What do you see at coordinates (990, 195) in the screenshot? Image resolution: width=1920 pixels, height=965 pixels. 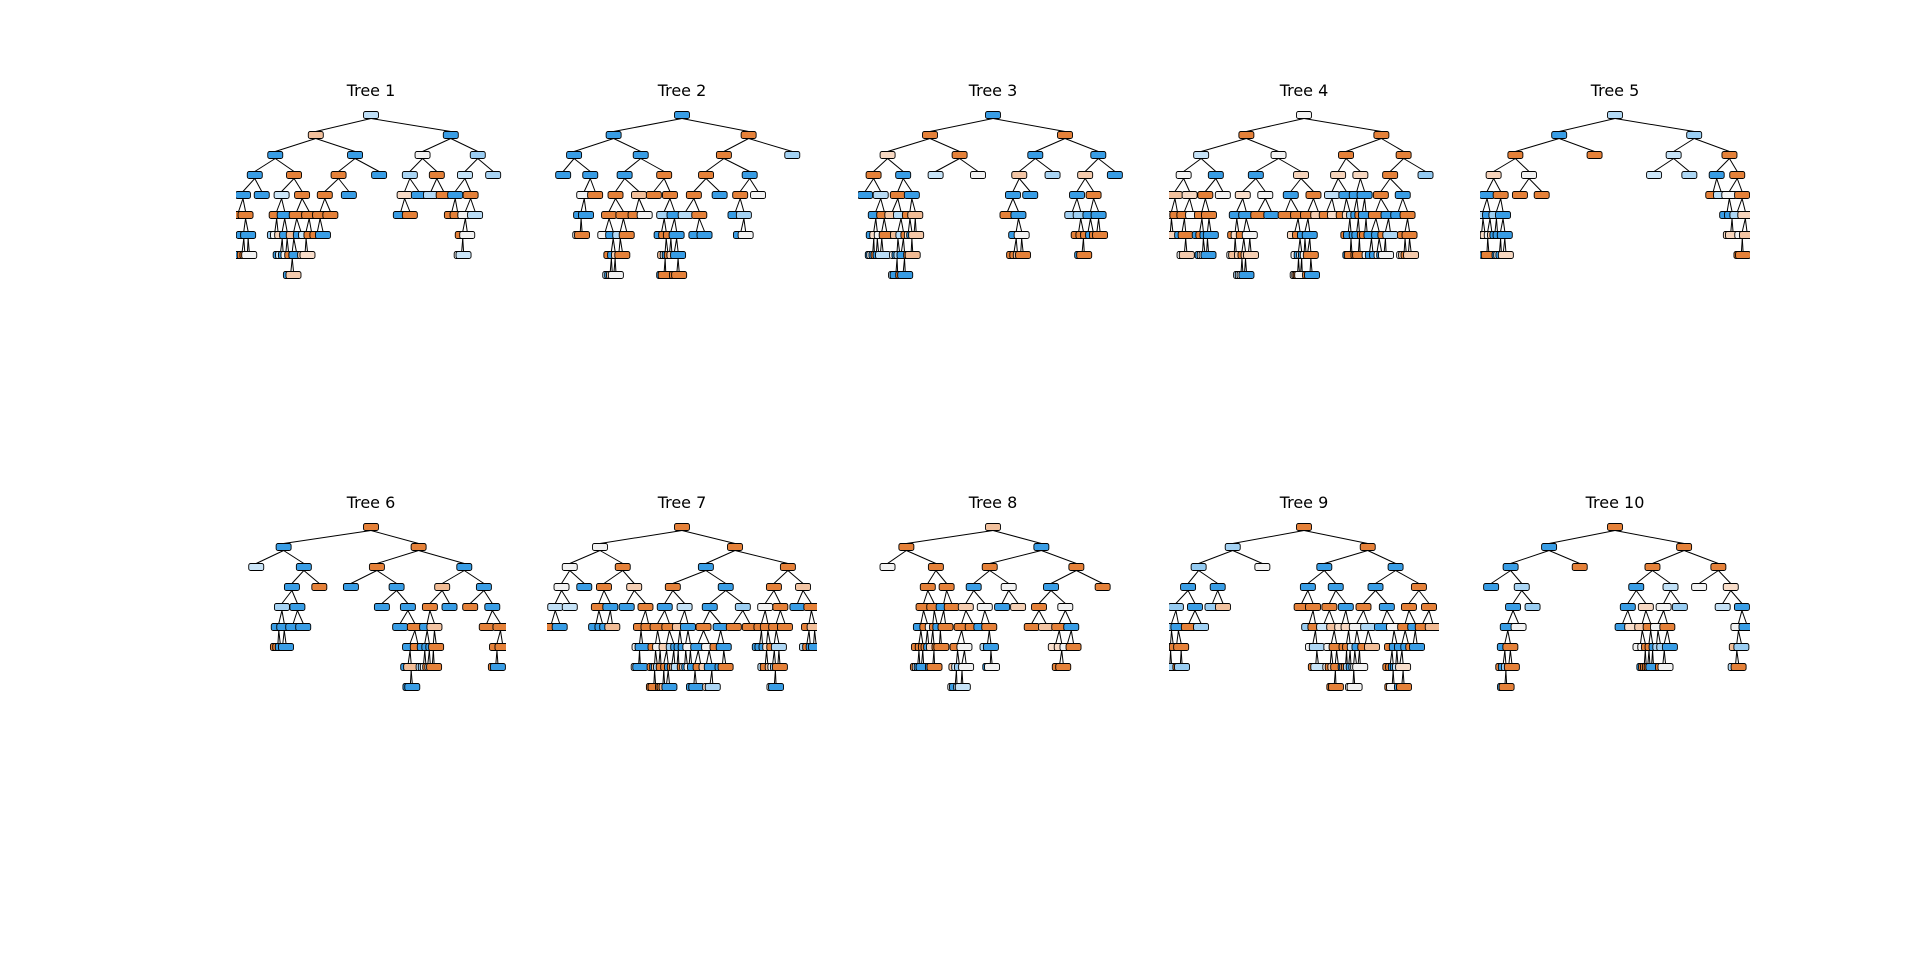 I see `tree-diagram` at bounding box center [990, 195].